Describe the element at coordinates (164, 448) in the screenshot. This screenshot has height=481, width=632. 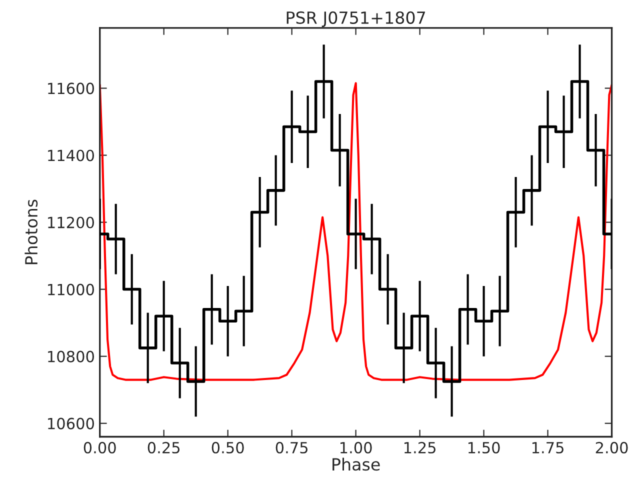
I see `x-tick-label: 0.25` at that location.